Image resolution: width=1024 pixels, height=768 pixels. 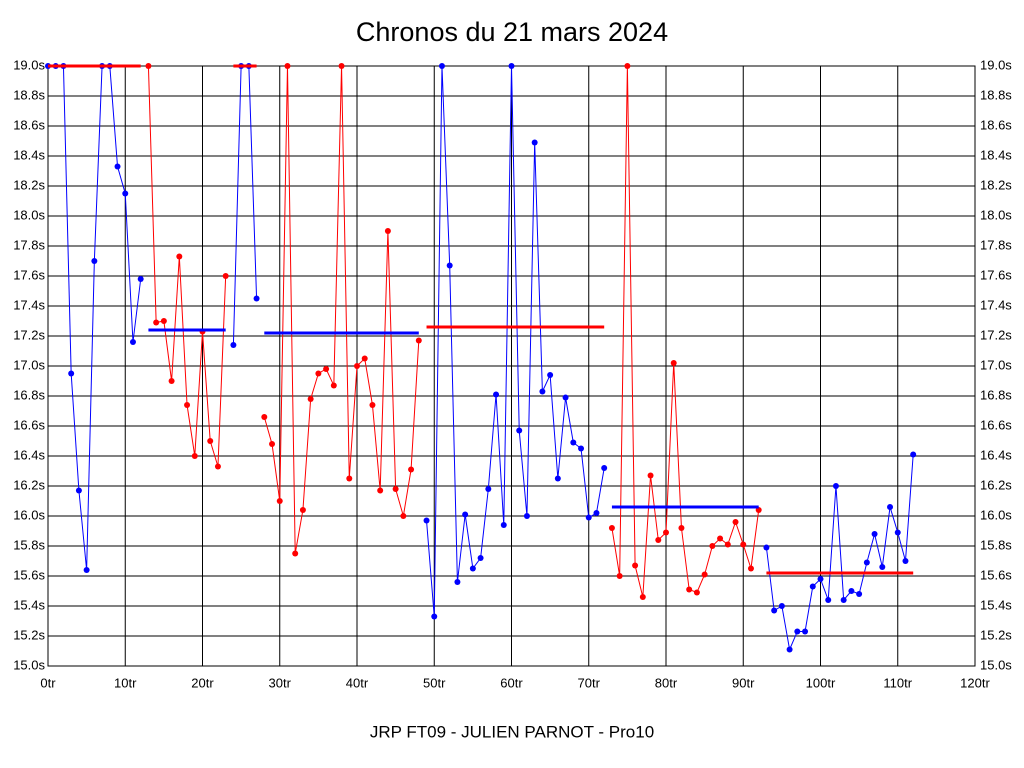 What do you see at coordinates (29, 214) in the screenshot?
I see `y-tick-label: 18.0s` at bounding box center [29, 214].